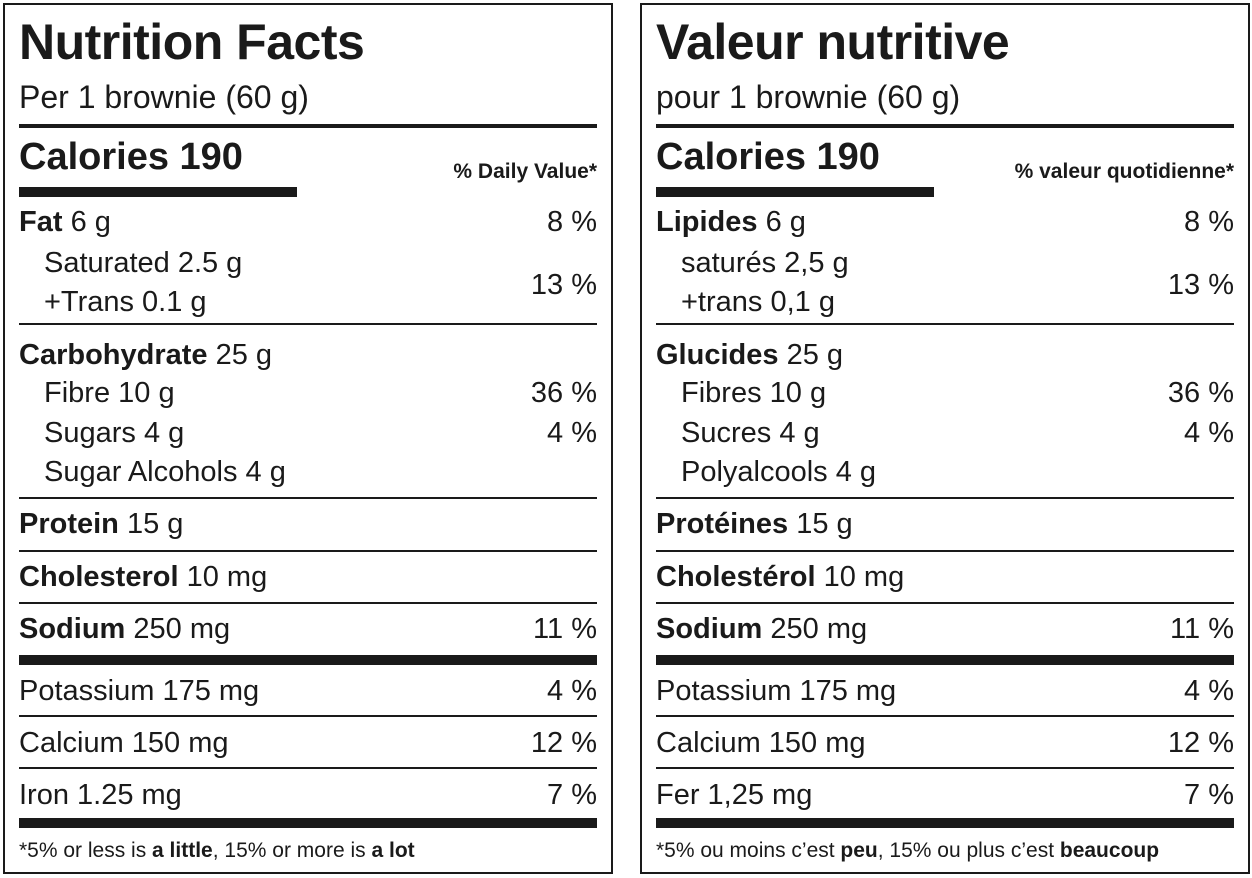 This screenshot has width=1252, height=878. I want to click on footnote-emphasis-high: beaucoup, so click(1109, 850).